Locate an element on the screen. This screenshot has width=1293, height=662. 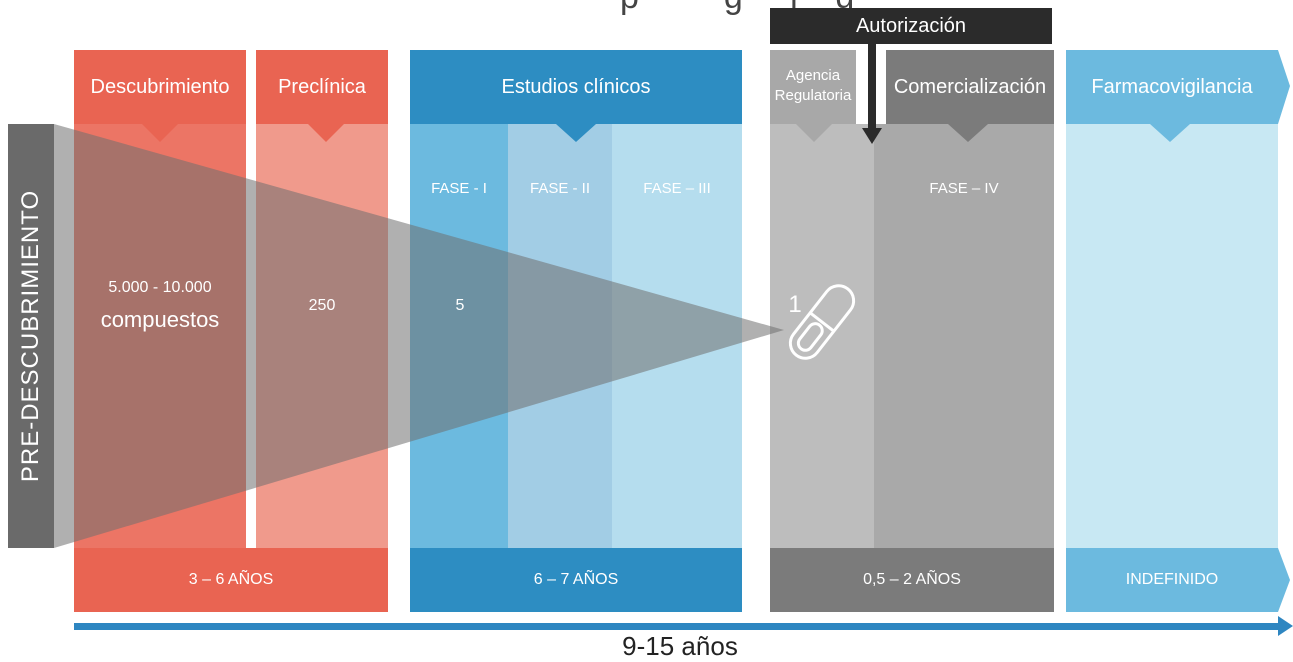
duration-pharmacovigilance: INDEFINIDO is located at coordinates (1172, 579).